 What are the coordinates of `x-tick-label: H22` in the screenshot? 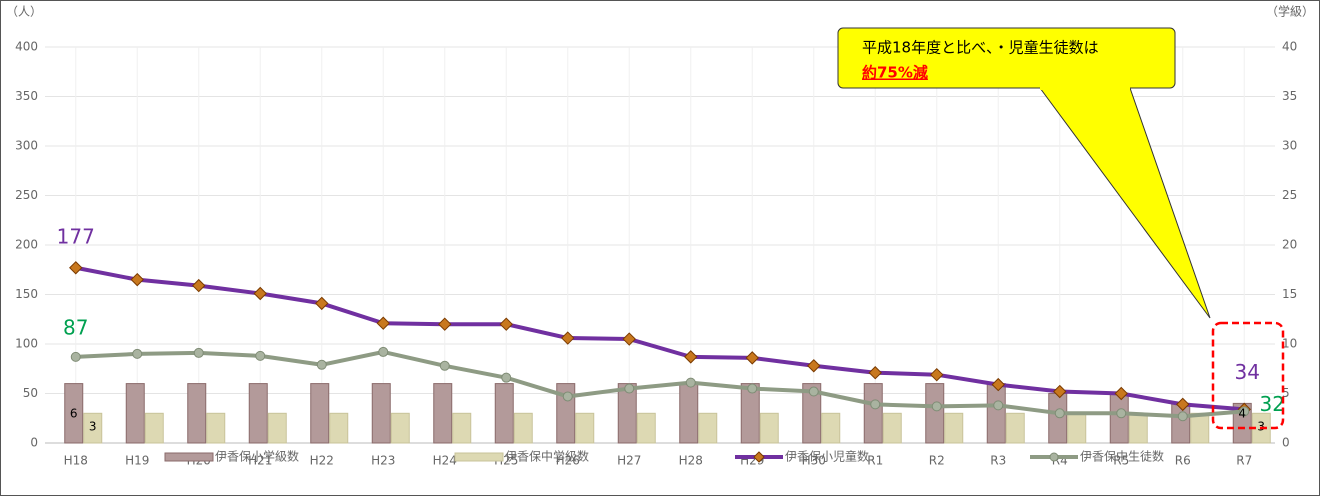 It's located at (322, 461).